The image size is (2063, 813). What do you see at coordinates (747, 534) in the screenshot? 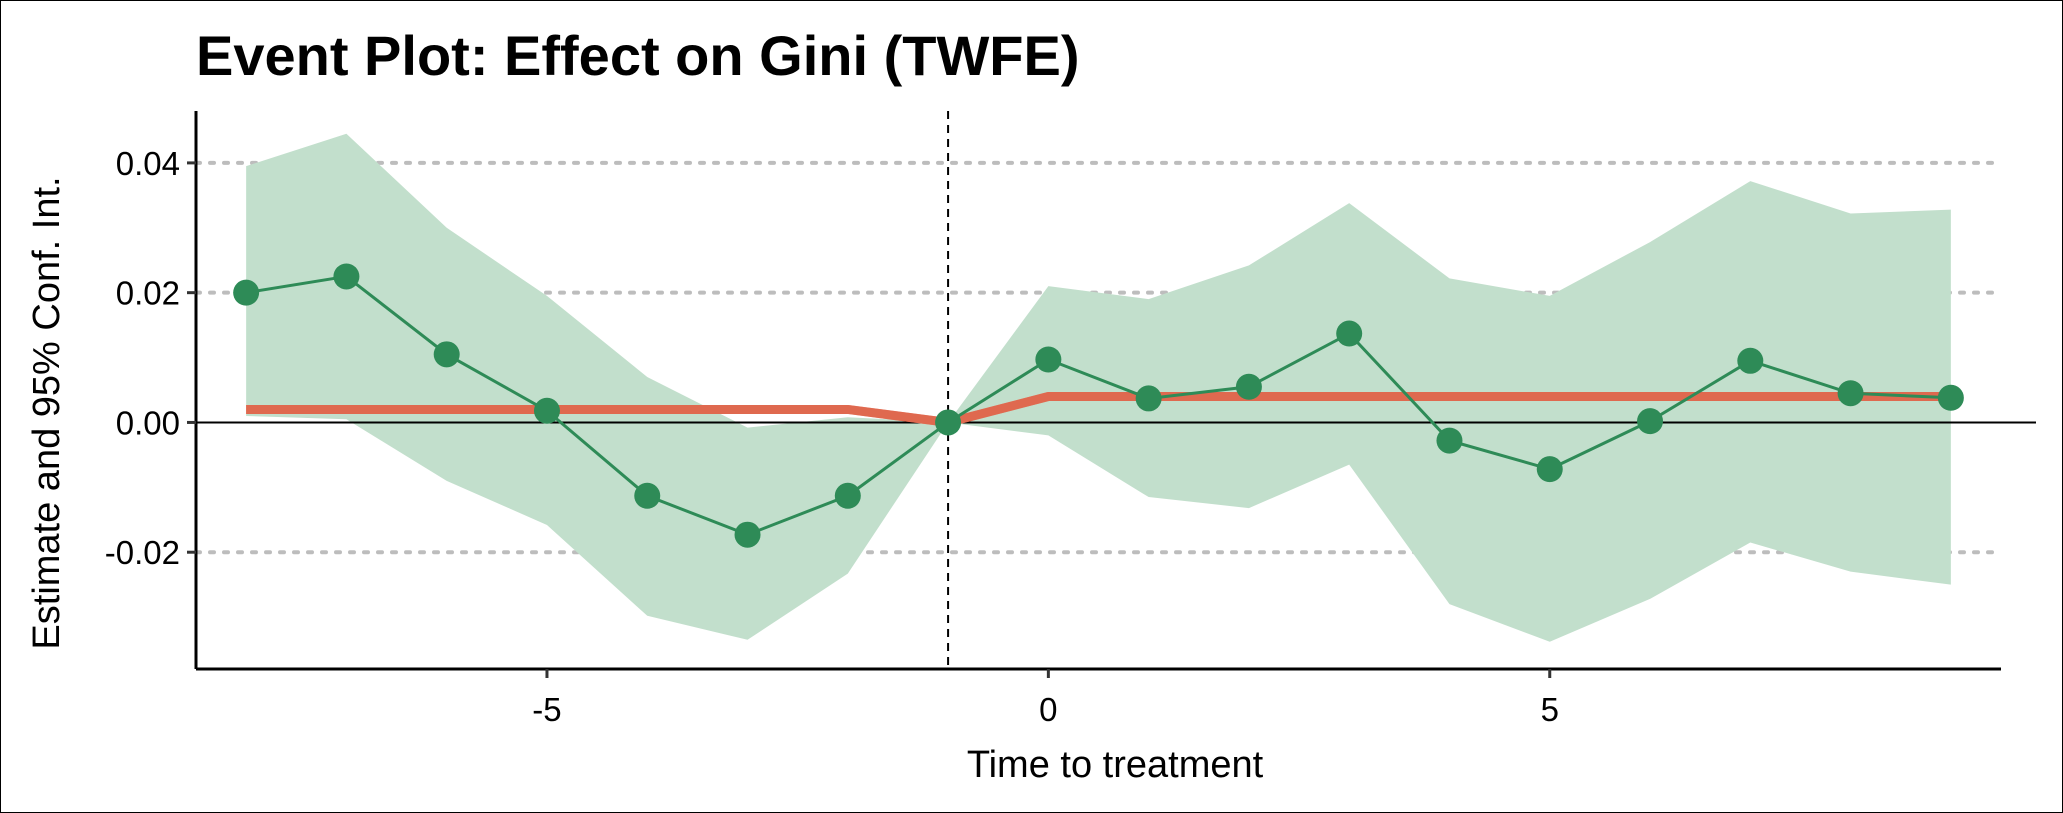
I see `estimate-point--3` at bounding box center [747, 534].